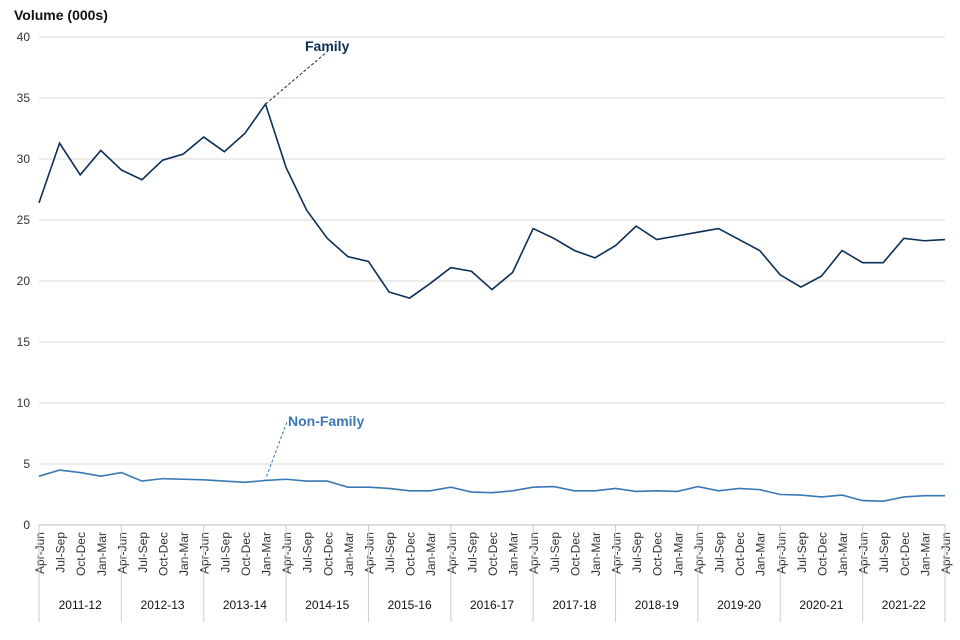 This screenshot has height=640, width=960. Describe the element at coordinates (245, 605) in the screenshot. I see `year-label: 2013-14` at that location.